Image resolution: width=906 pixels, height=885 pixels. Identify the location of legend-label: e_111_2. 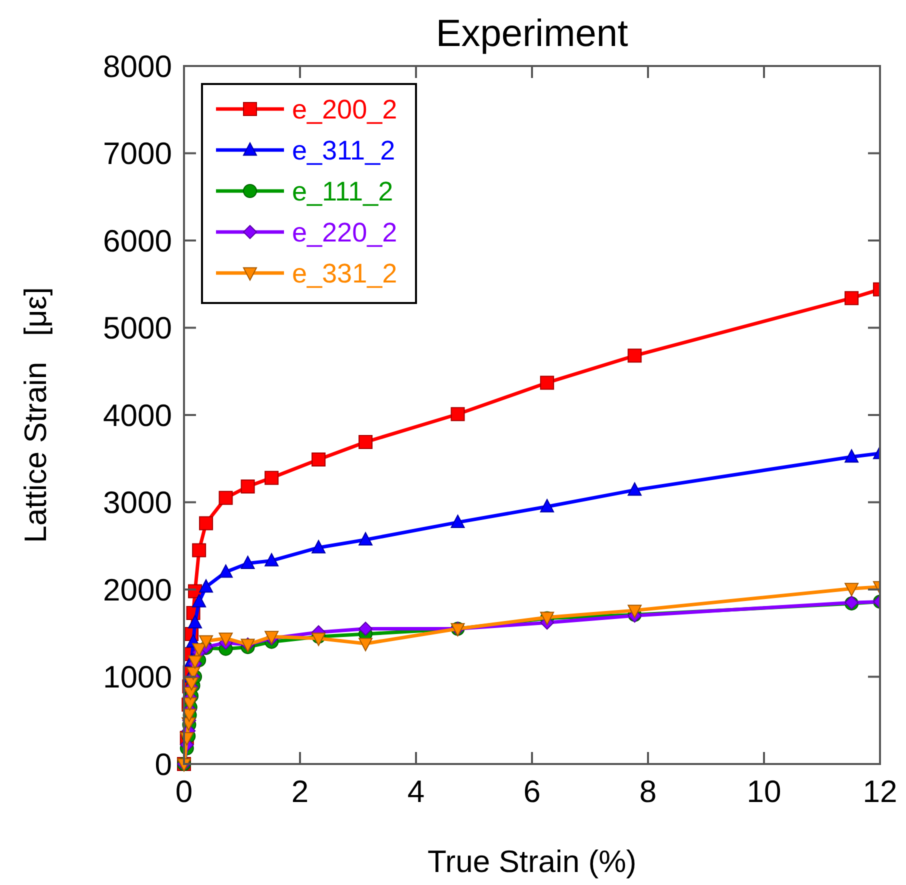
(343, 191).